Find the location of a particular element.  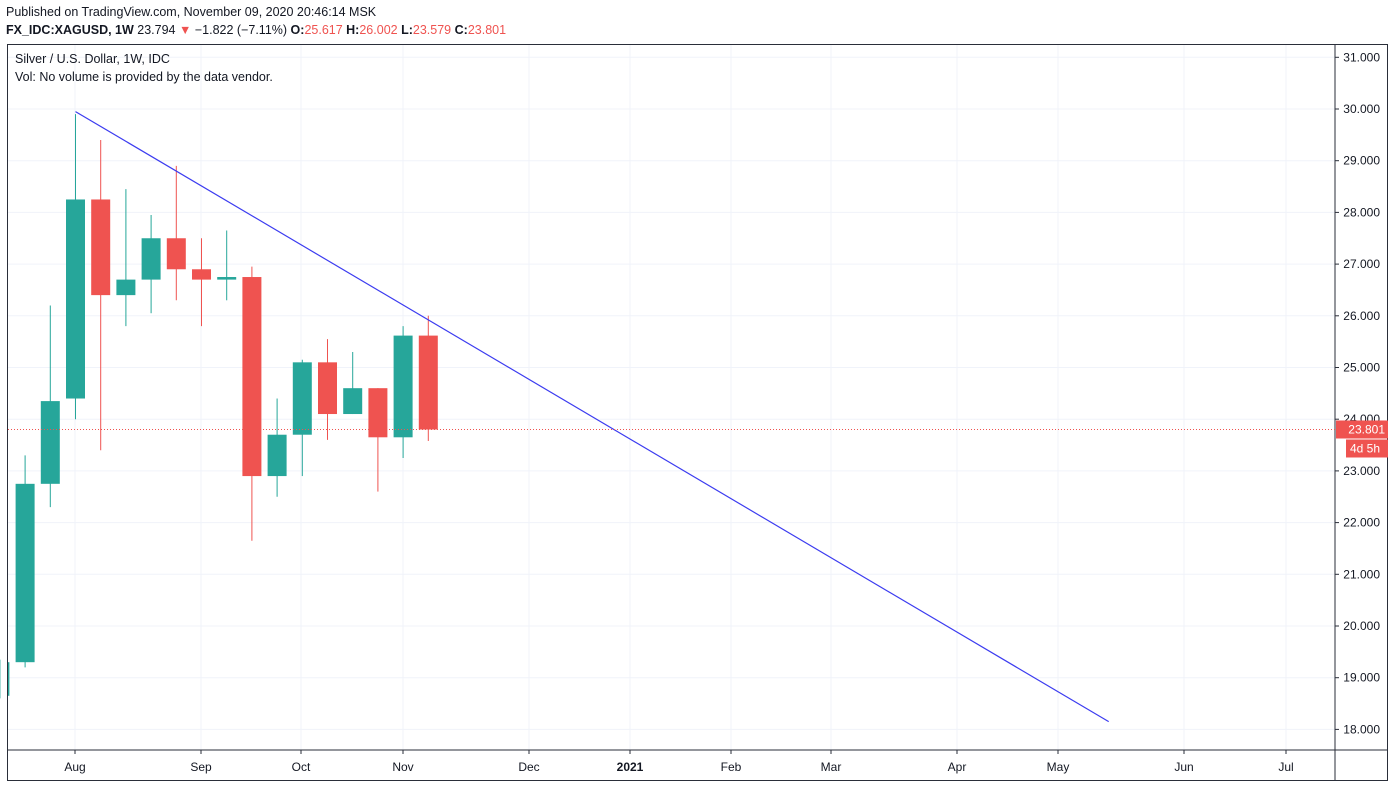

x-tick-label: Dec is located at coordinates (528, 767).